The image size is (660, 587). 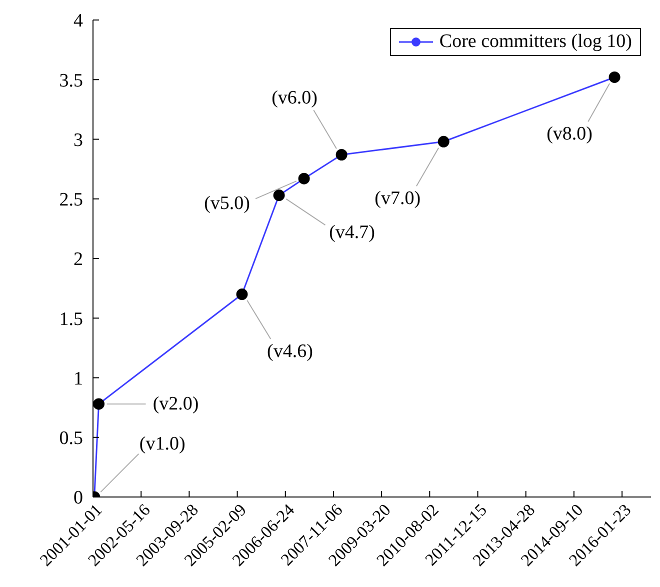 What do you see at coordinates (71, 81) in the screenshot?
I see `y-tick-label: 3.5` at bounding box center [71, 81].